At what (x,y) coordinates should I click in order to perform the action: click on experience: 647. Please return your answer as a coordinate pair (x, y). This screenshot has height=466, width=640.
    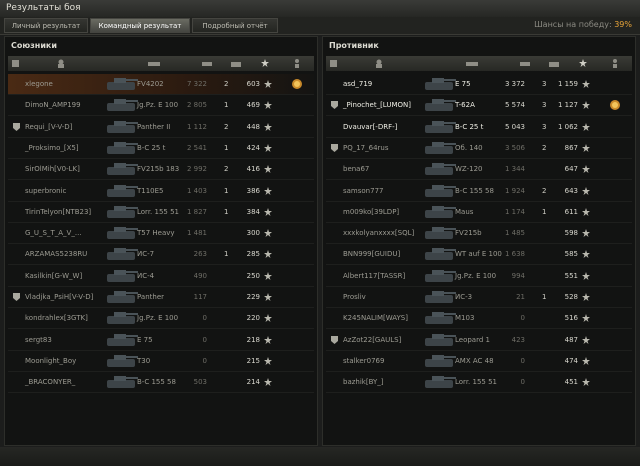
    Looking at the image, I should click on (571, 169).